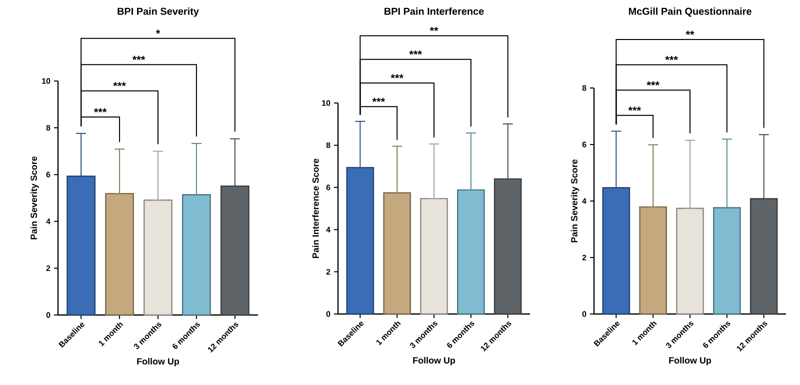  Describe the element at coordinates (158, 12) in the screenshot. I see `chart-title: BPI Pain Severity` at that location.